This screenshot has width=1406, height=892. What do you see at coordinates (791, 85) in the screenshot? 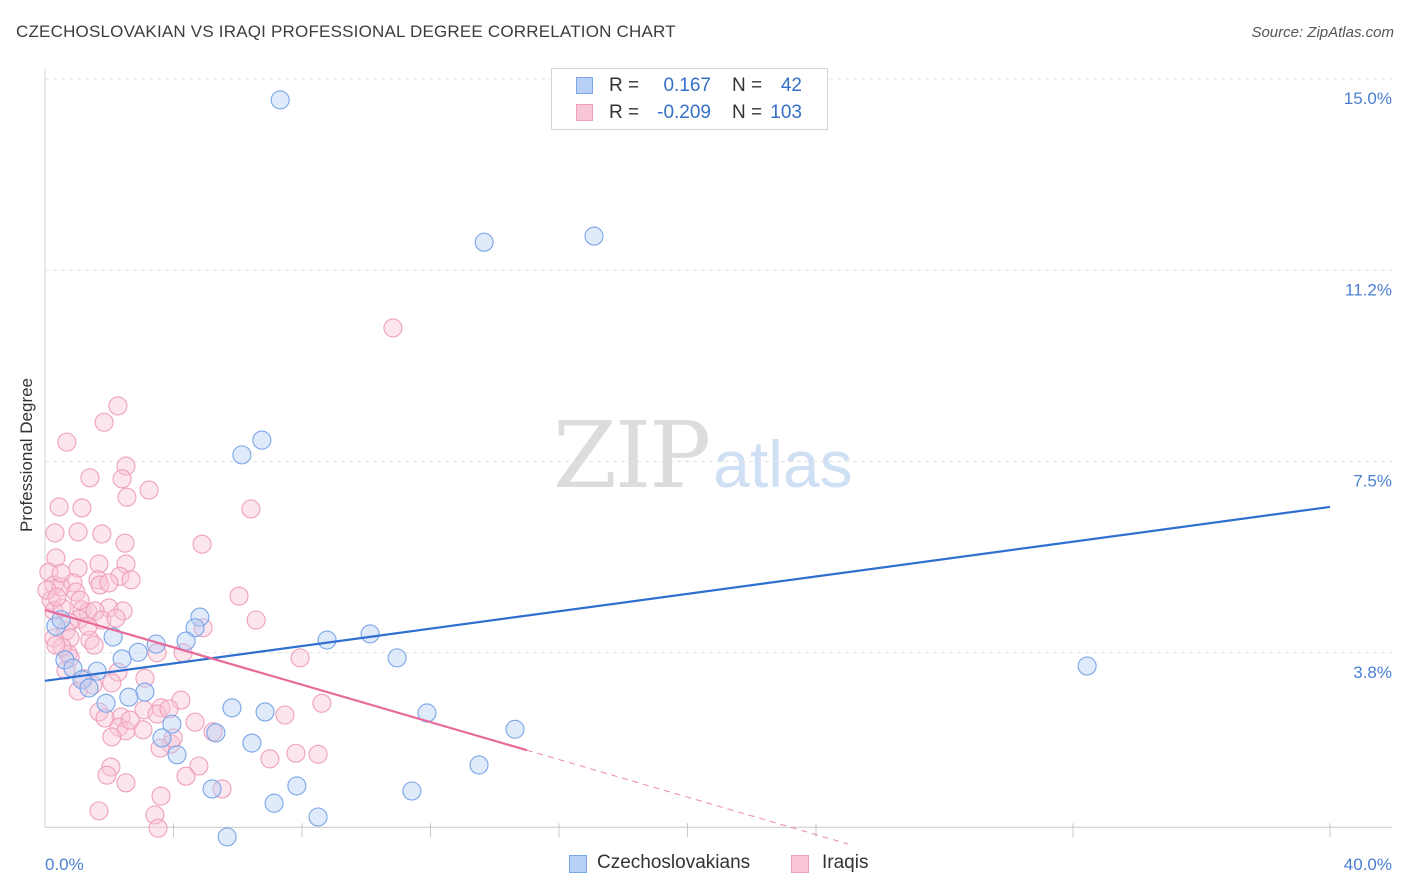
I see `legend-n-value: 42` at bounding box center [791, 85].